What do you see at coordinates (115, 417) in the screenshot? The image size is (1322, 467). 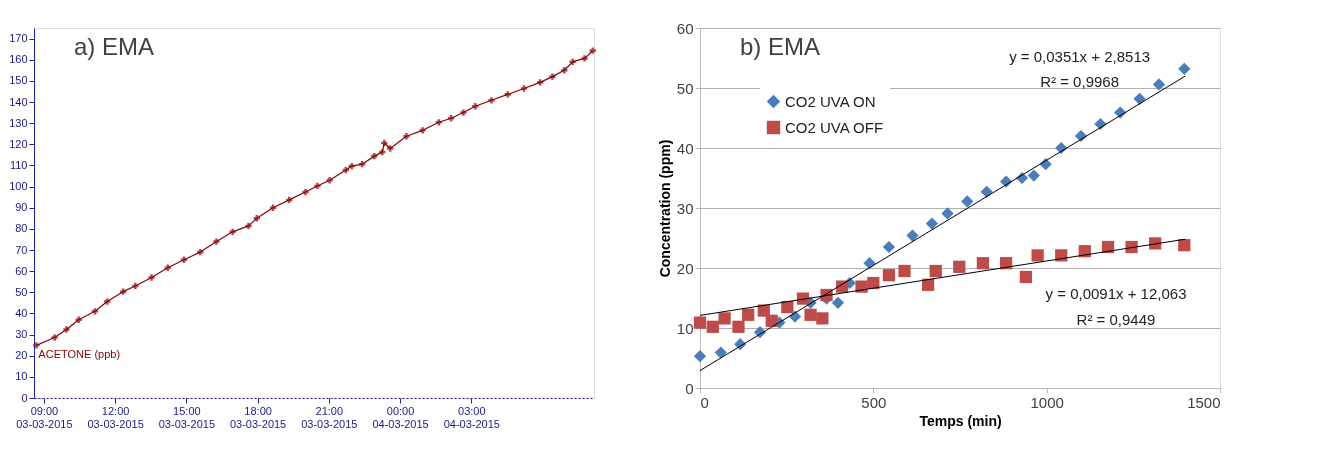 I see `x-tick-label: 12:00 03-03-2015` at bounding box center [115, 417].